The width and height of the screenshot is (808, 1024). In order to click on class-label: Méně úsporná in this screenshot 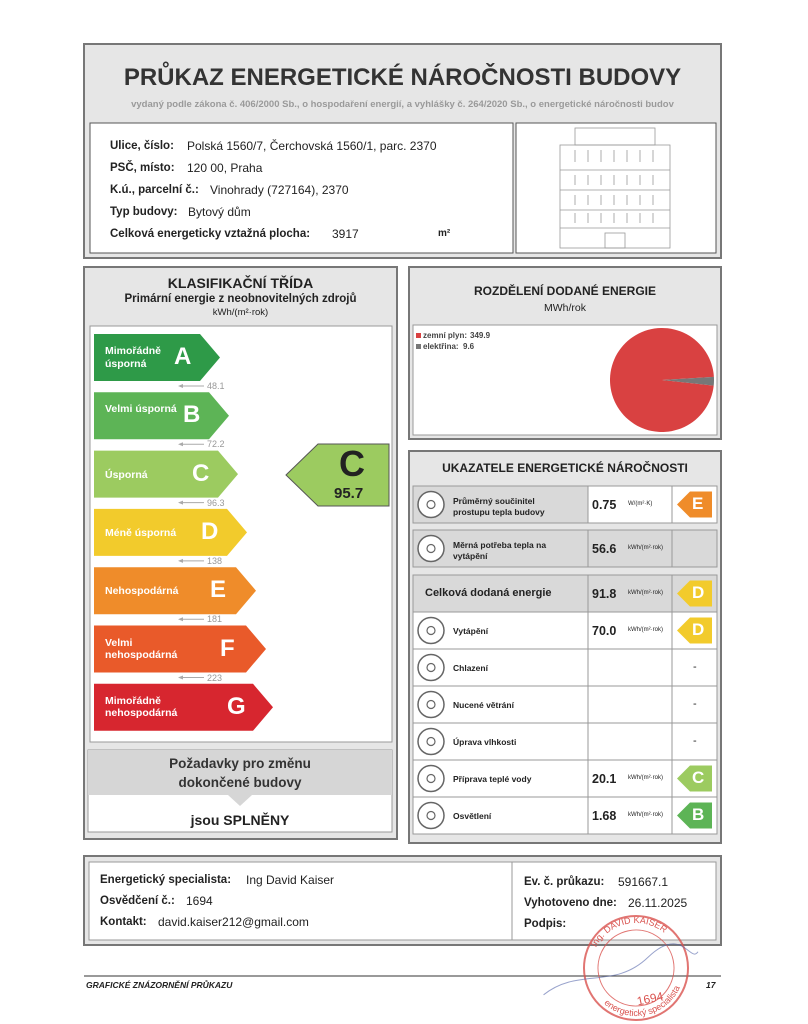, I will do `click(141, 532)`.